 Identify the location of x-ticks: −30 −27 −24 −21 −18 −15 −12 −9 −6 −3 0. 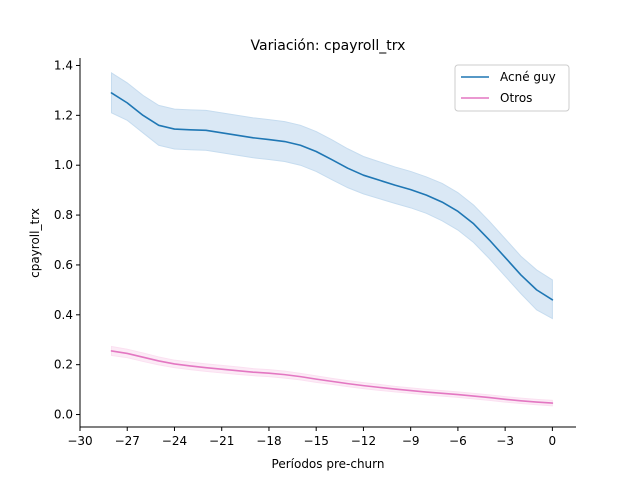
(311, 437).